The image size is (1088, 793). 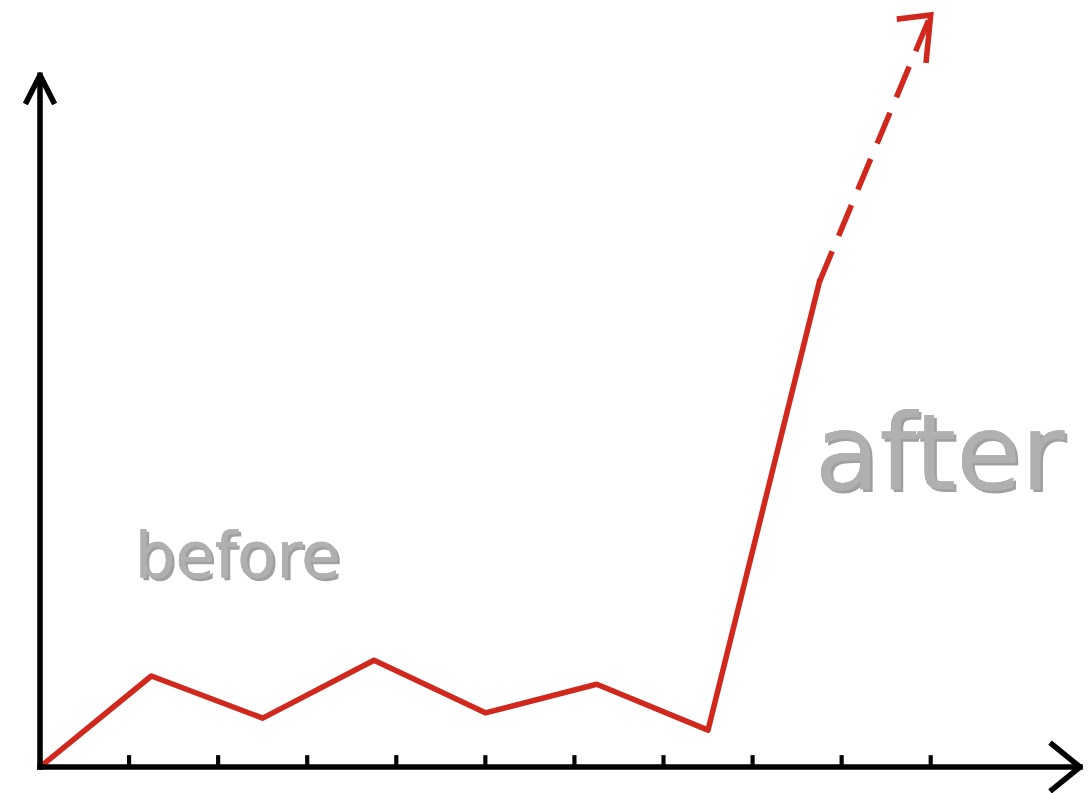 I want to click on annotation: after, so click(x=944, y=451).